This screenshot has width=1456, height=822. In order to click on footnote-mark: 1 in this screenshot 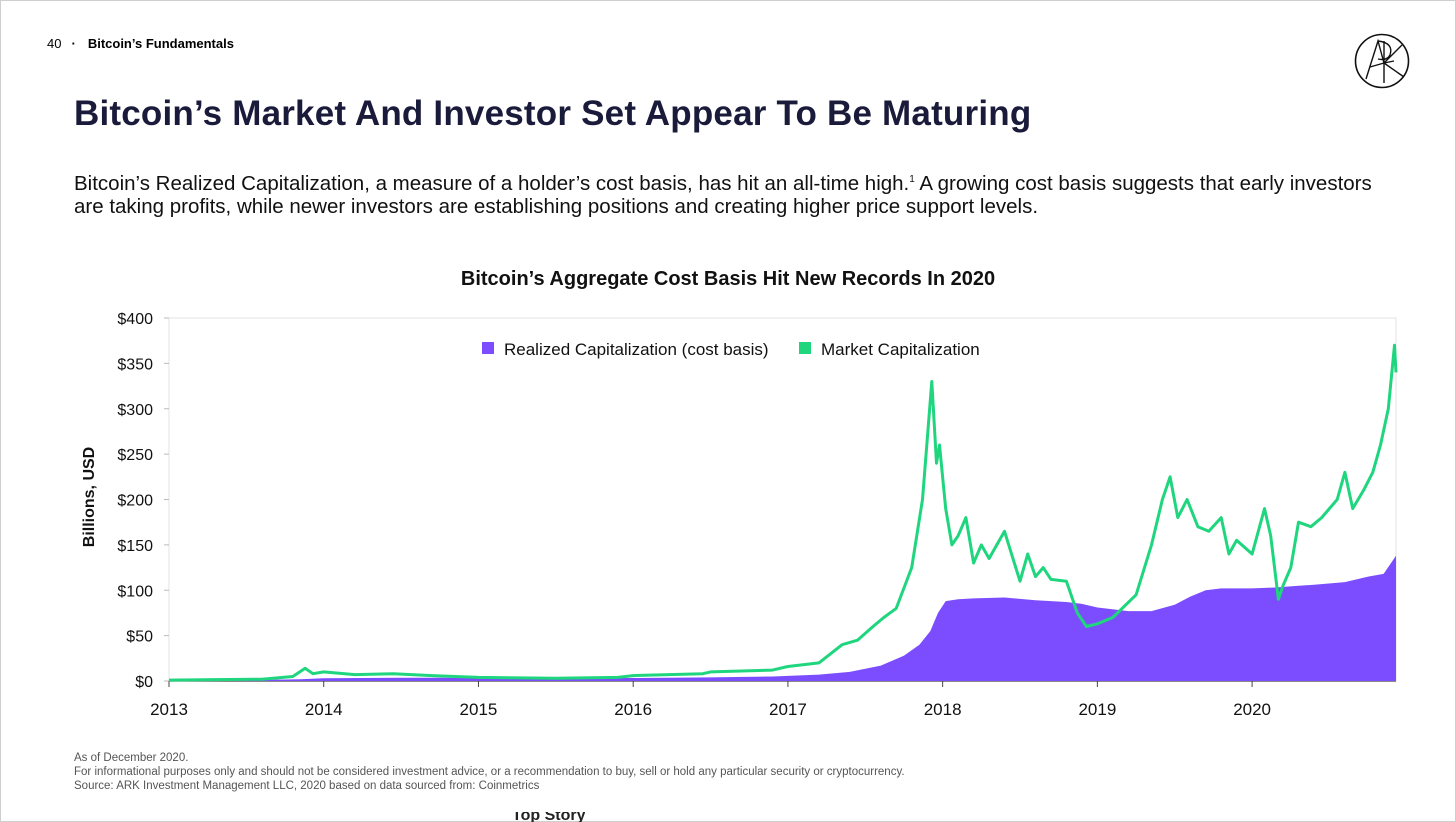, I will do `click(912, 179)`.